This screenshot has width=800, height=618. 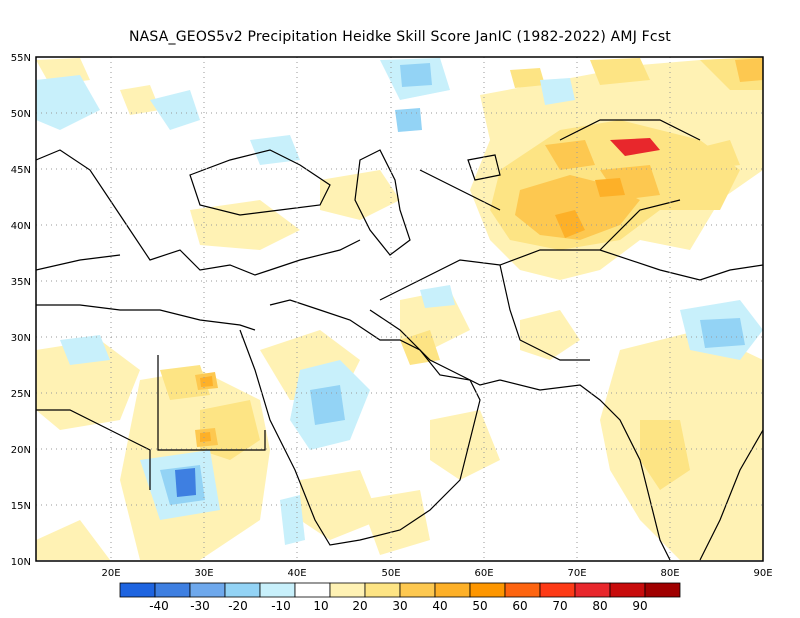 I want to click on colorbar-label: -30, so click(x=200, y=606).